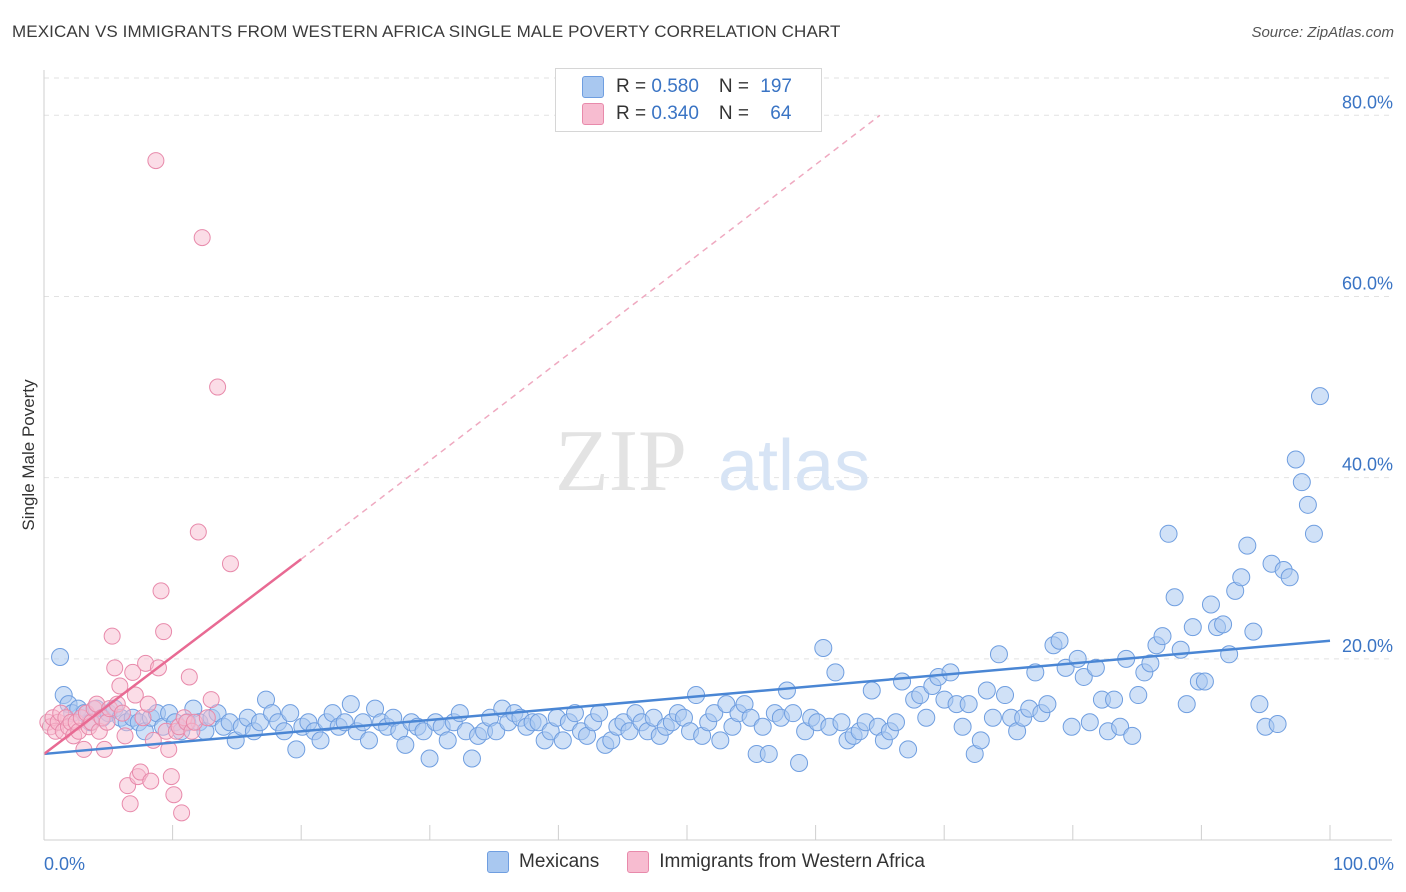 This screenshot has width=1406, height=892. I want to click on legend-row-western-africa: R = 0.340 N = 64, so click(686, 114).